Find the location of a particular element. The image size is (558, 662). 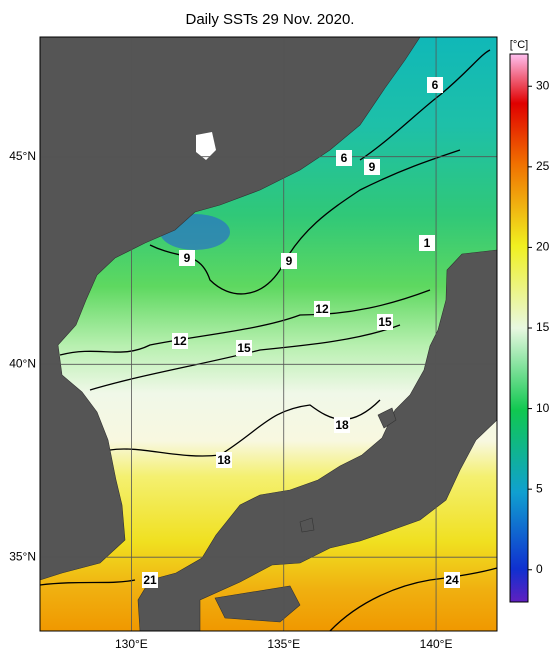

contour-label: 1 is located at coordinates (427, 243).